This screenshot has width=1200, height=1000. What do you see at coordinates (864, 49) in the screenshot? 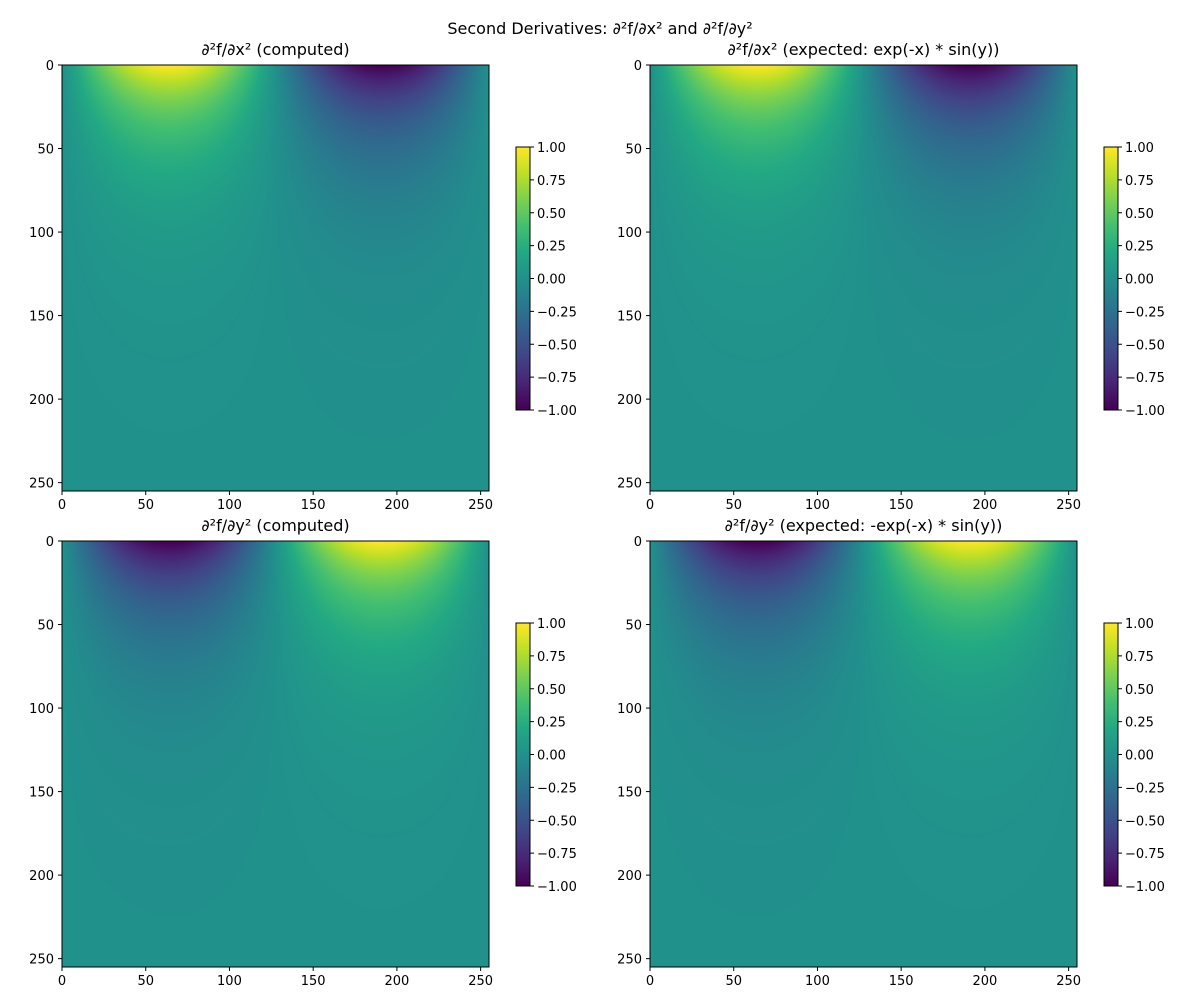
I see `subplot-title: ∂²f/∂x² (expected: exp(-x) * sin(y))` at bounding box center [864, 49].